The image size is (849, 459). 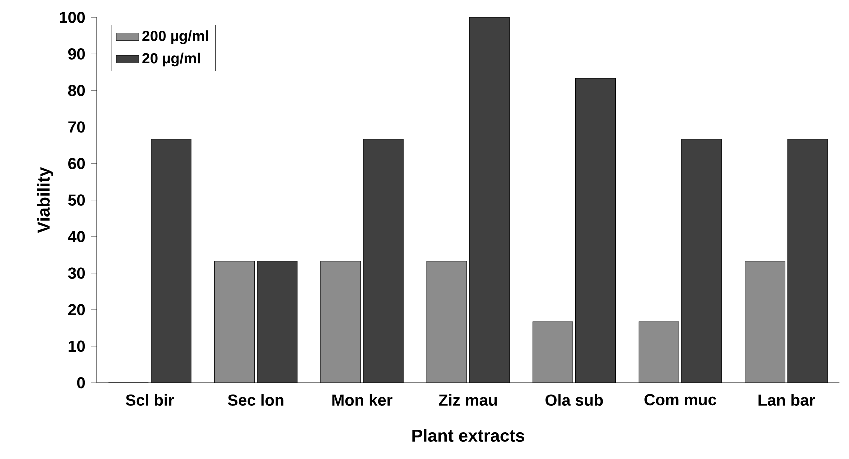 I want to click on y-tick-label: 90, so click(x=77, y=54).